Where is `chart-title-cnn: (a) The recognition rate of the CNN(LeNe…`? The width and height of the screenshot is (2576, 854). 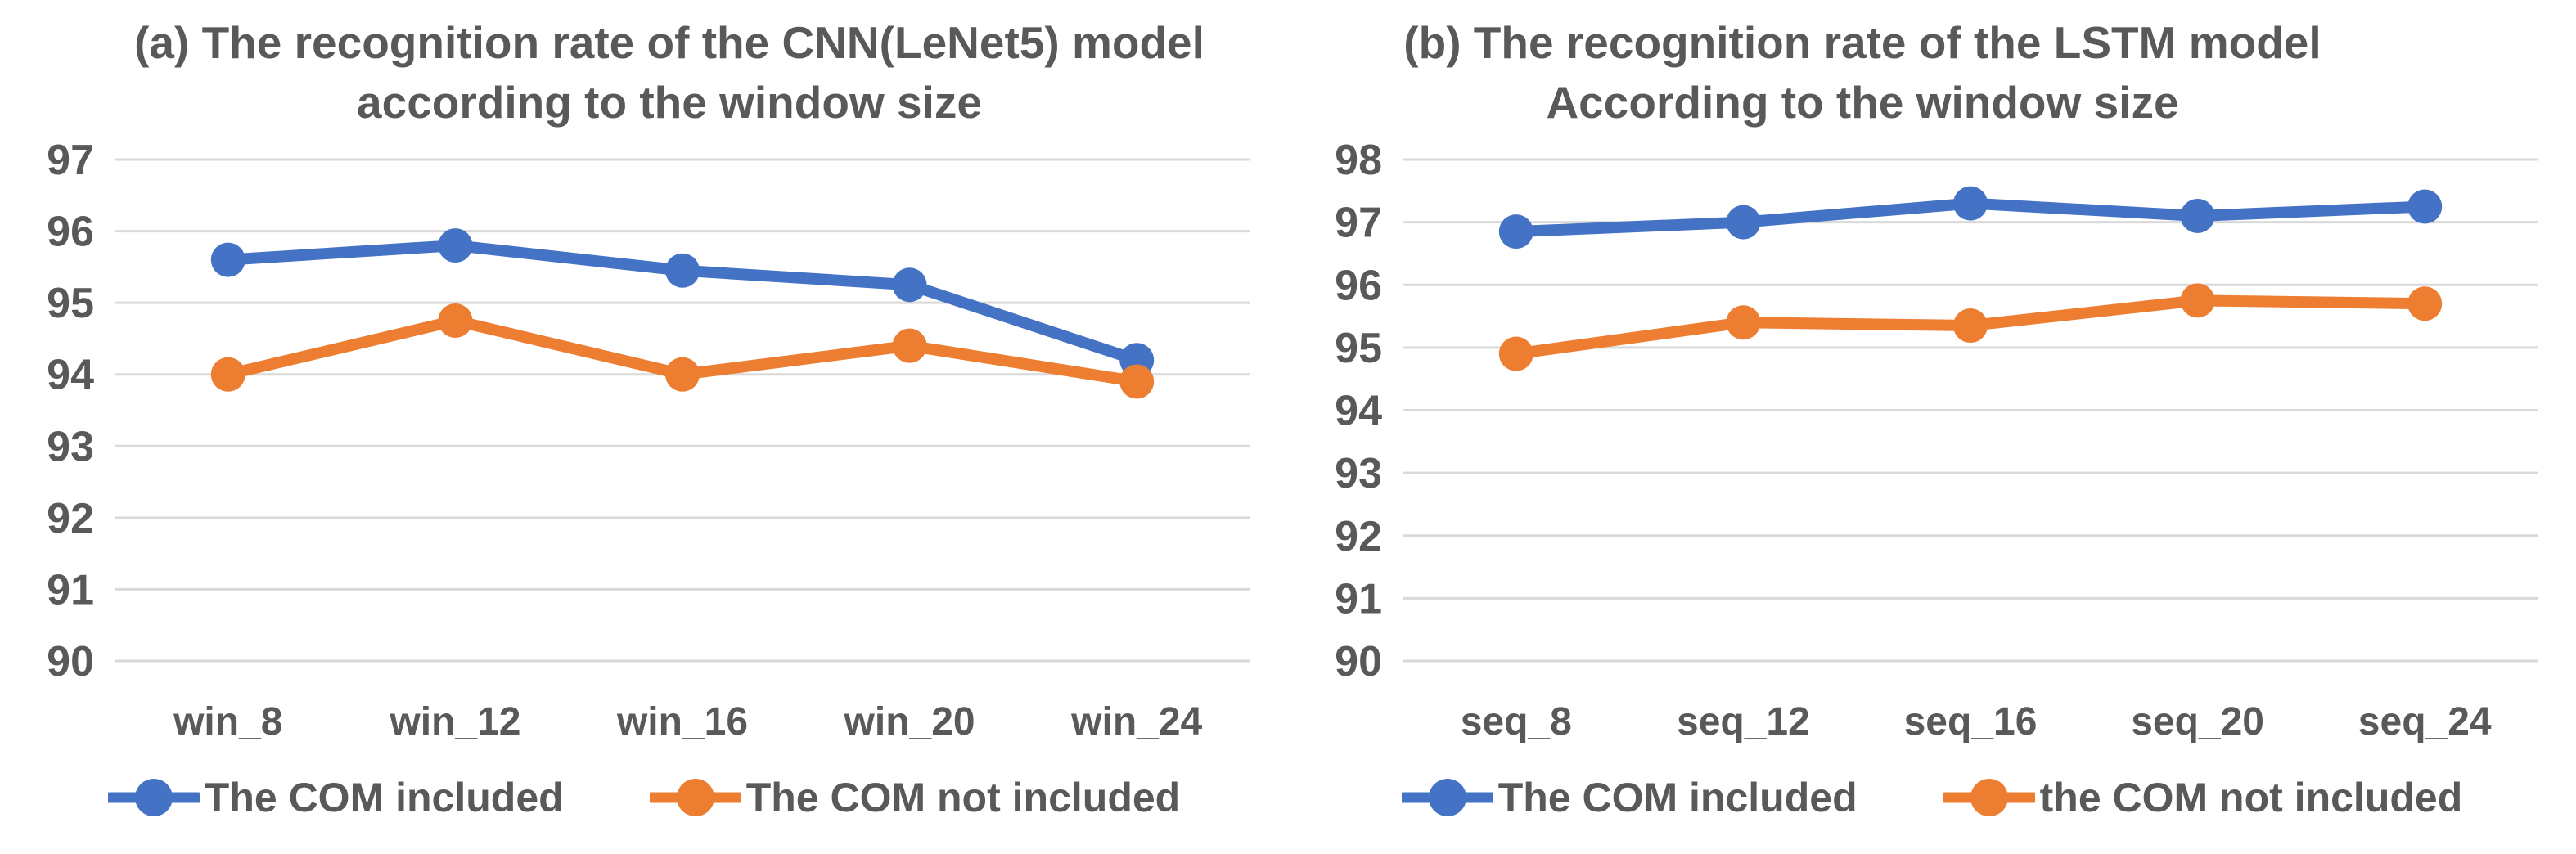 chart-title-cnn: (a) The recognition rate of the CNN(LeNe… is located at coordinates (644, 73).